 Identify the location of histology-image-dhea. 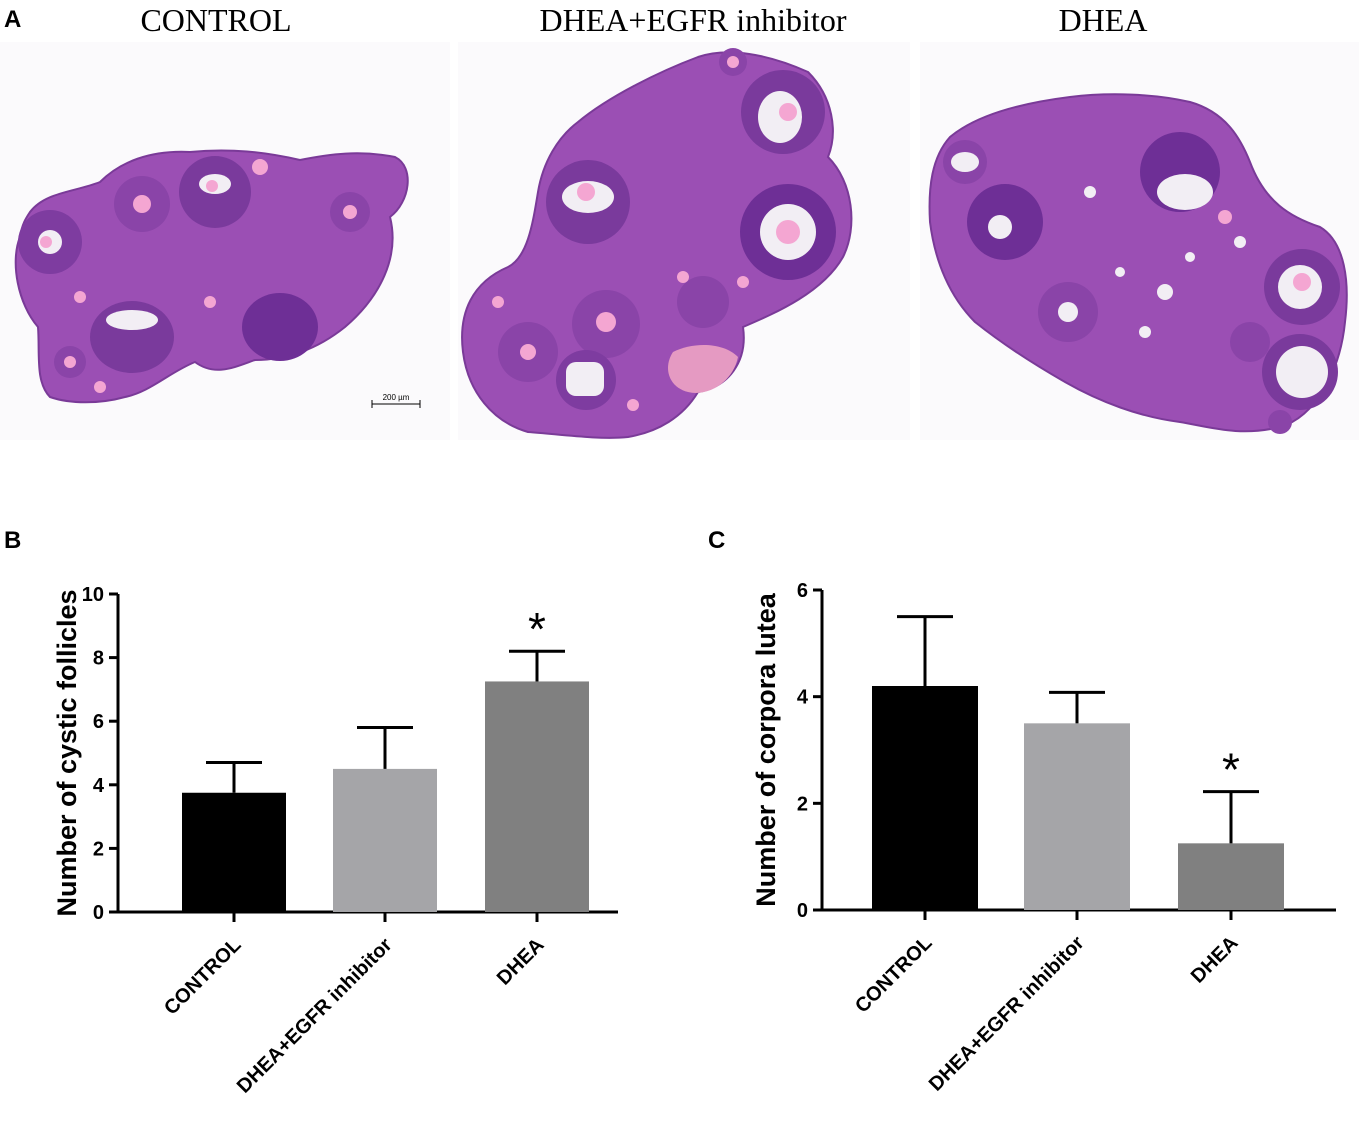
(1139, 241).